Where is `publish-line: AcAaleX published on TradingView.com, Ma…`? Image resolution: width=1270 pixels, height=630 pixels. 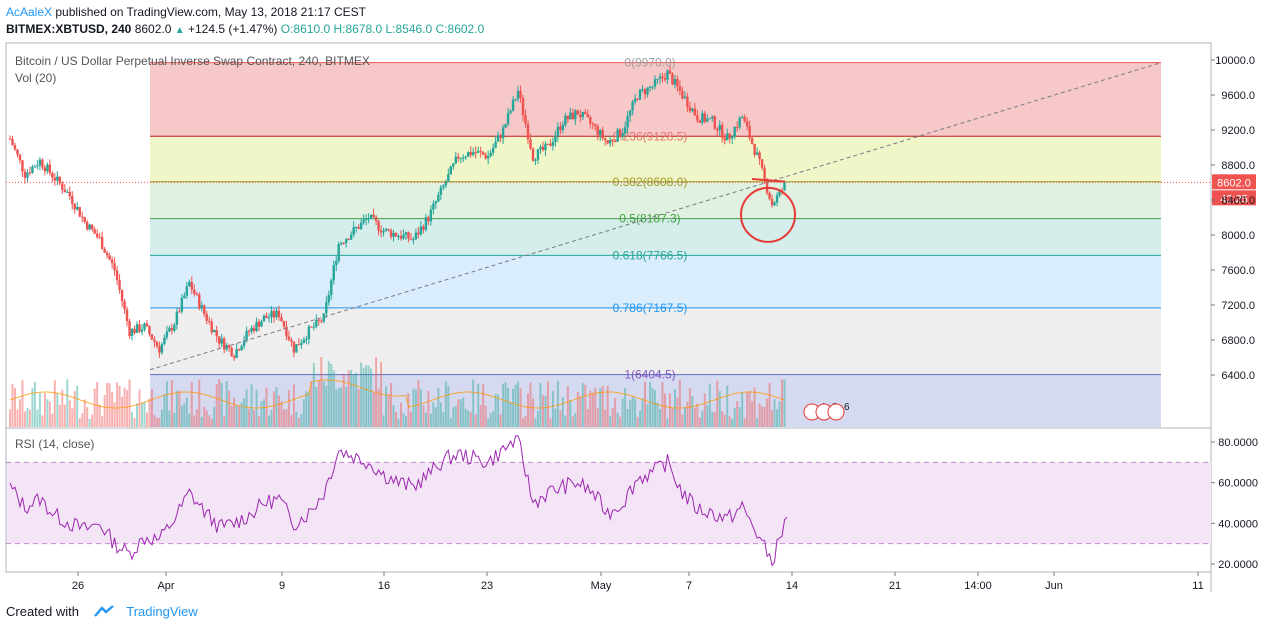
publish-line: AcAaleX published on TradingView.com, Ma… is located at coordinates (186, 12).